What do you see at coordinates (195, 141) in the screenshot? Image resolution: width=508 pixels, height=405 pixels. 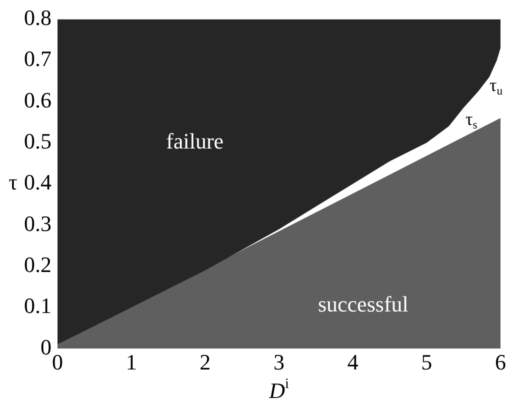 I see `annotation: failure` at bounding box center [195, 141].